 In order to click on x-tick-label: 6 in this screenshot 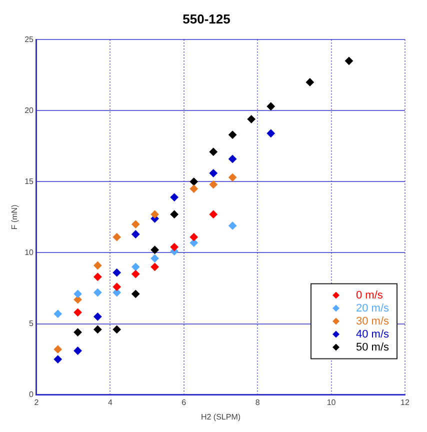, I will do `click(184, 402)`.